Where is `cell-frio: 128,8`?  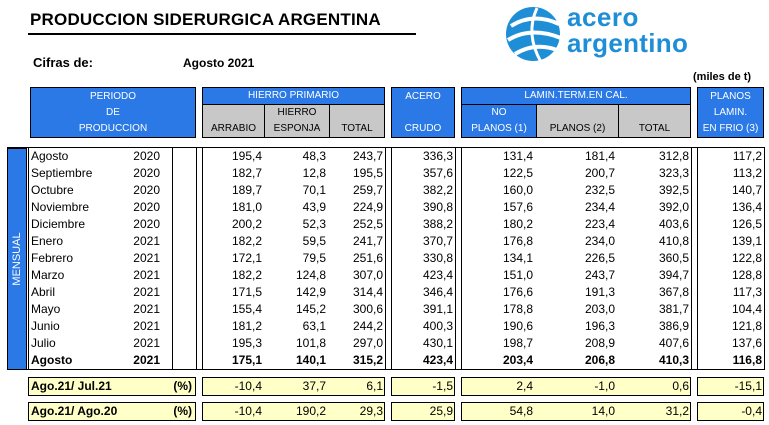 cell-frio: 128,8 is located at coordinates (746, 275).